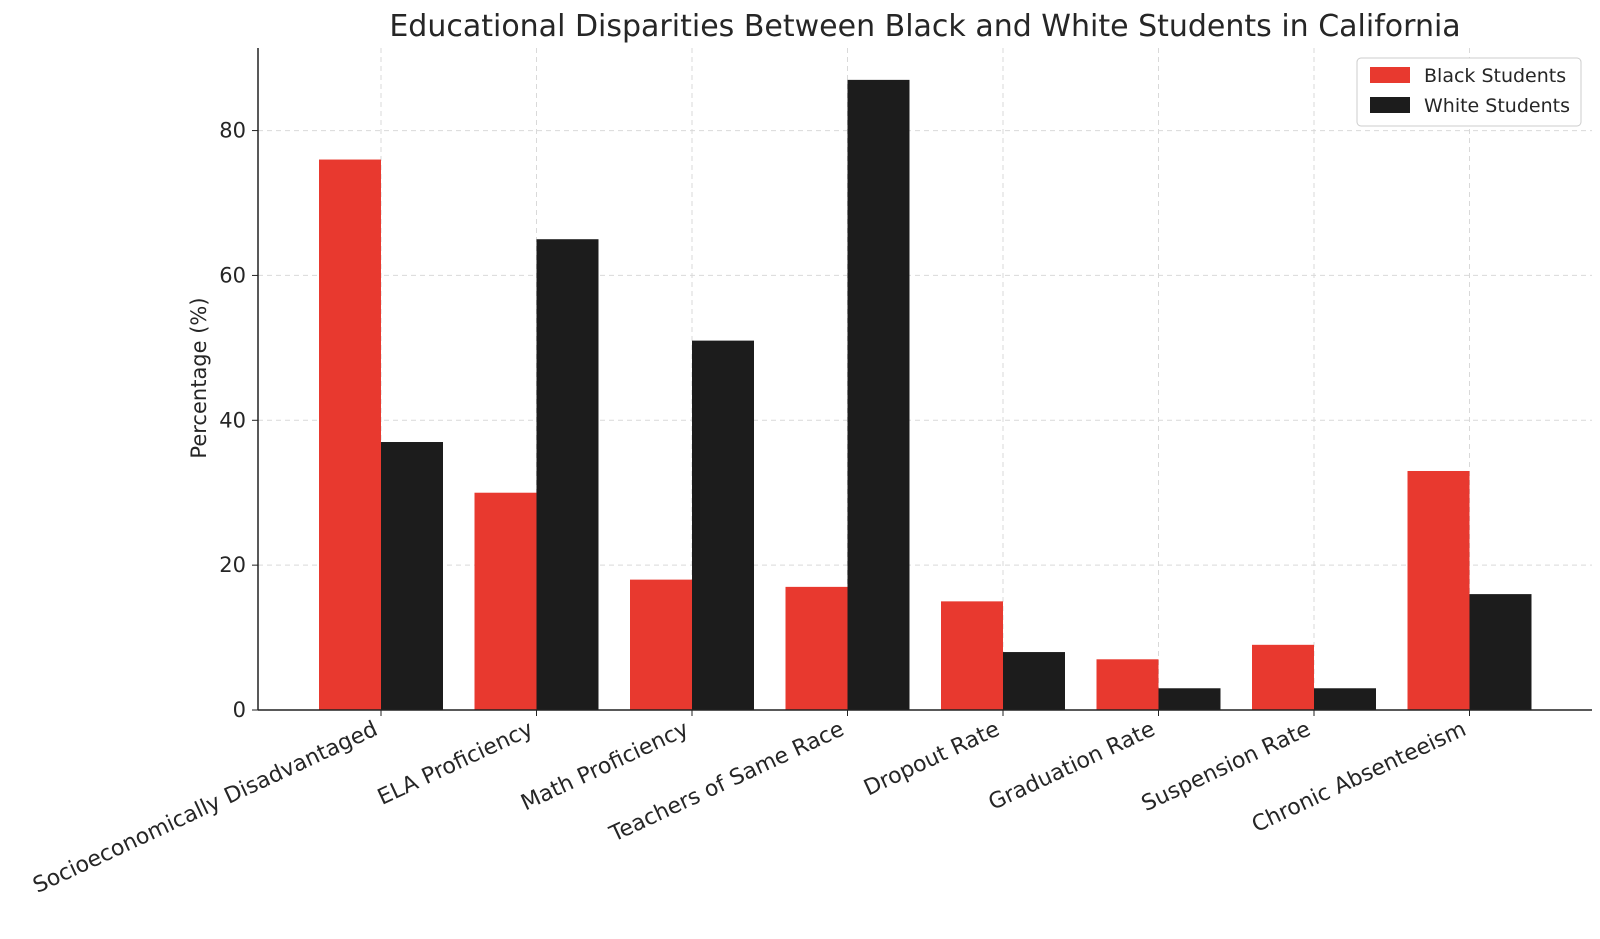  What do you see at coordinates (1072, 766) in the screenshot?
I see `category-label: Graduation Rate` at bounding box center [1072, 766].